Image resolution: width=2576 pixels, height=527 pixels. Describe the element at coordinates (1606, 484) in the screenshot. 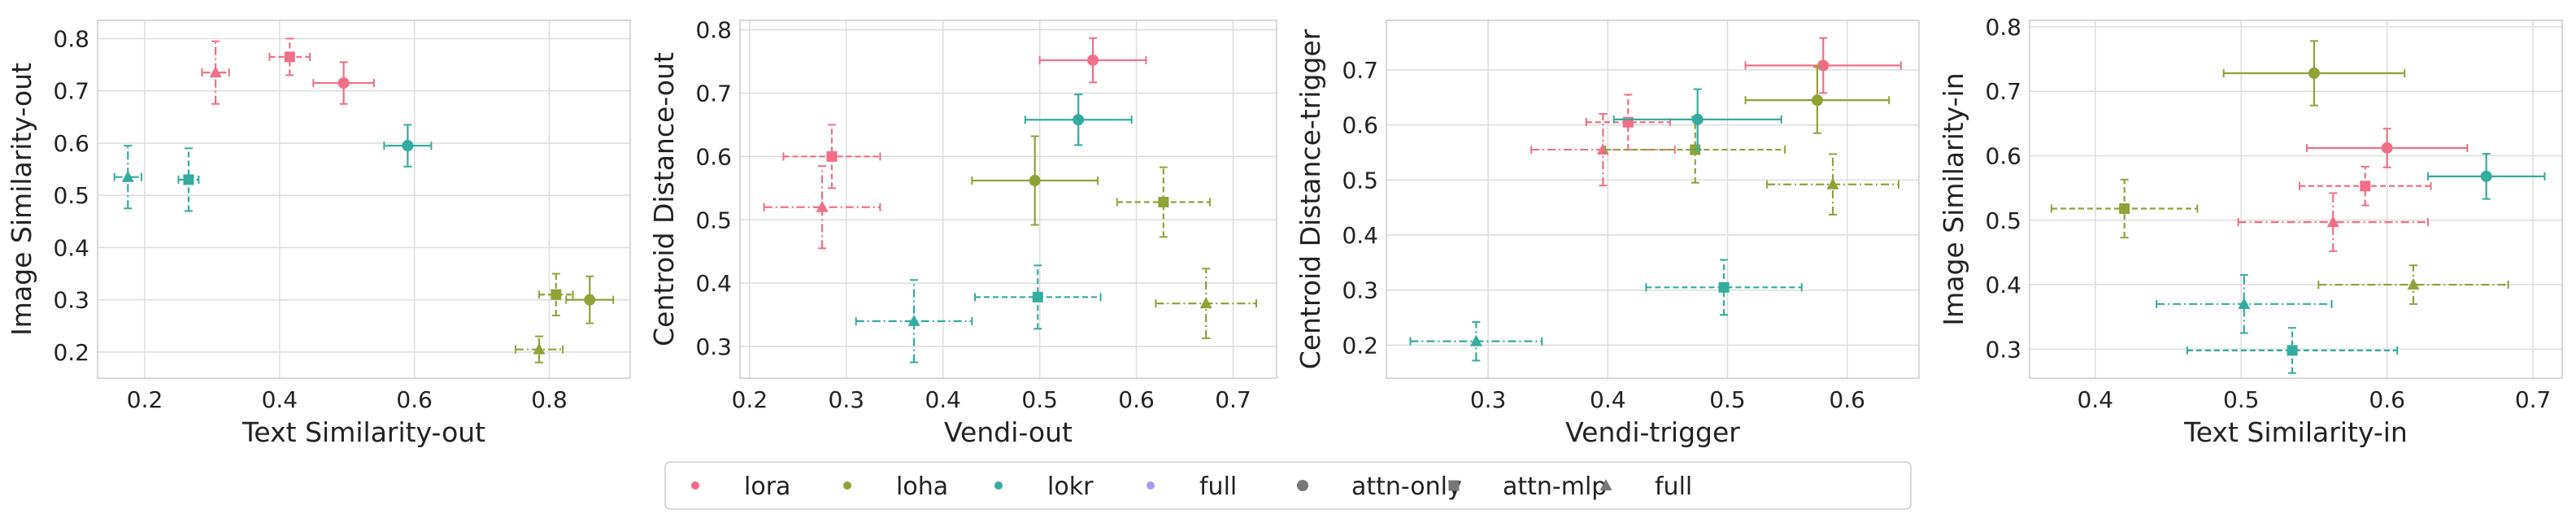

I see `legend-marker-triangle` at that location.